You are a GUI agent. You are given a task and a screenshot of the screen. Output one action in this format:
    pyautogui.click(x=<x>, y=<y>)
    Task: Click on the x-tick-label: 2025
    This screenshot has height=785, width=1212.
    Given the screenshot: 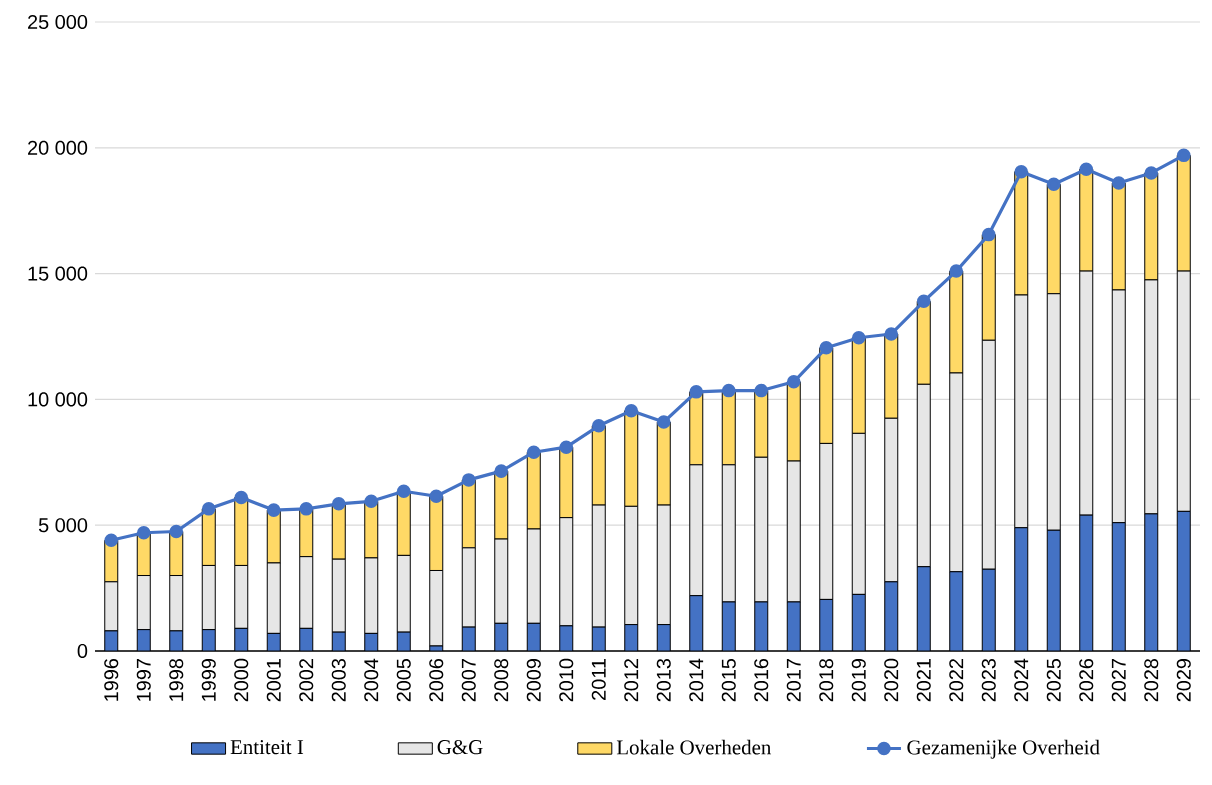 What is the action you would take?
    pyautogui.click(x=1053, y=680)
    